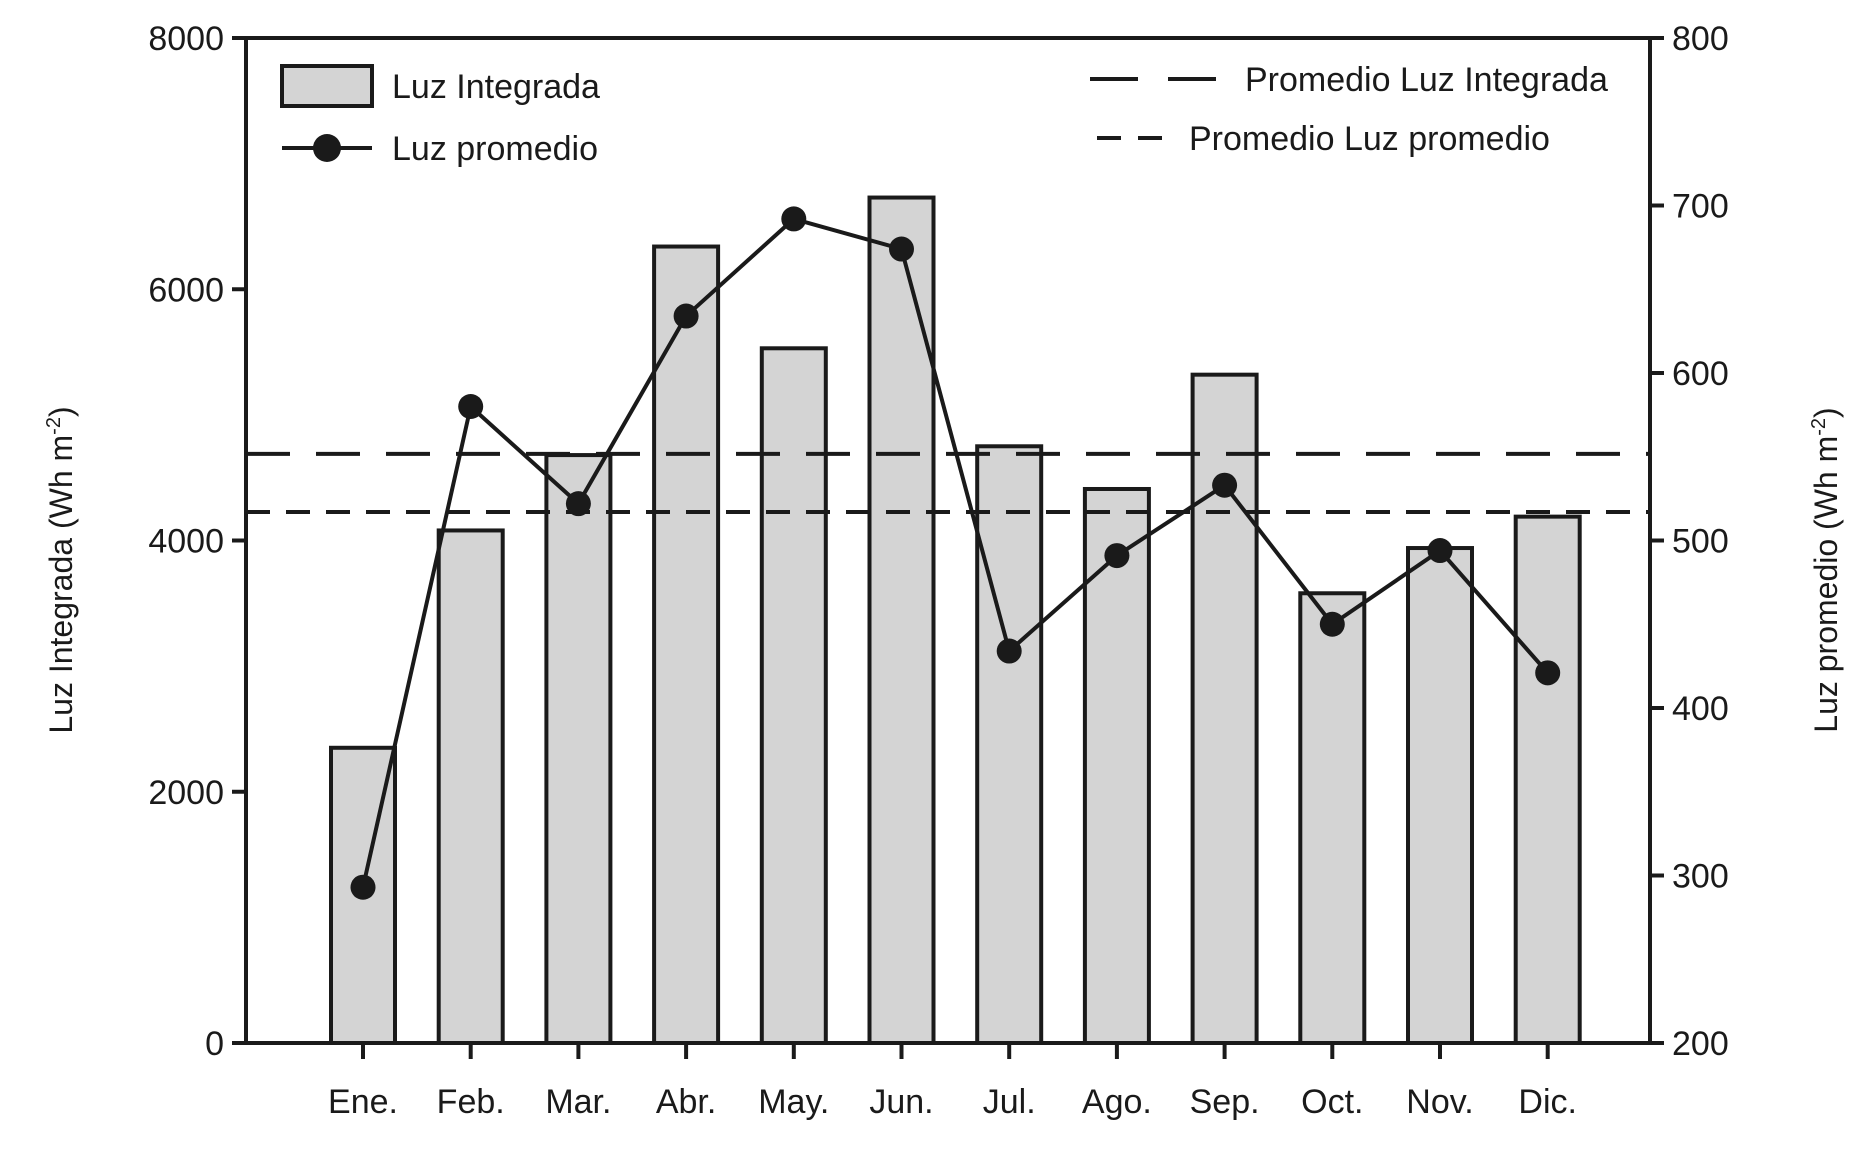 The image size is (1857, 1149). Describe the element at coordinates (1700, 709) in the screenshot. I see `y-right-tick-label-400: 400` at that location.